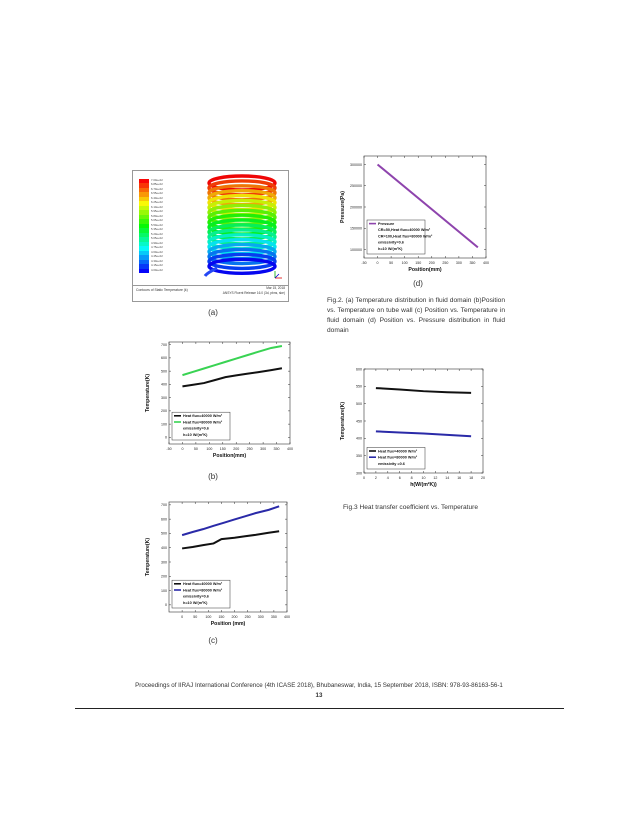  Describe the element at coordinates (404, 230) in the screenshot. I see `legend-entry: CR=50,Heat flux=40000 W/m²` at that location.